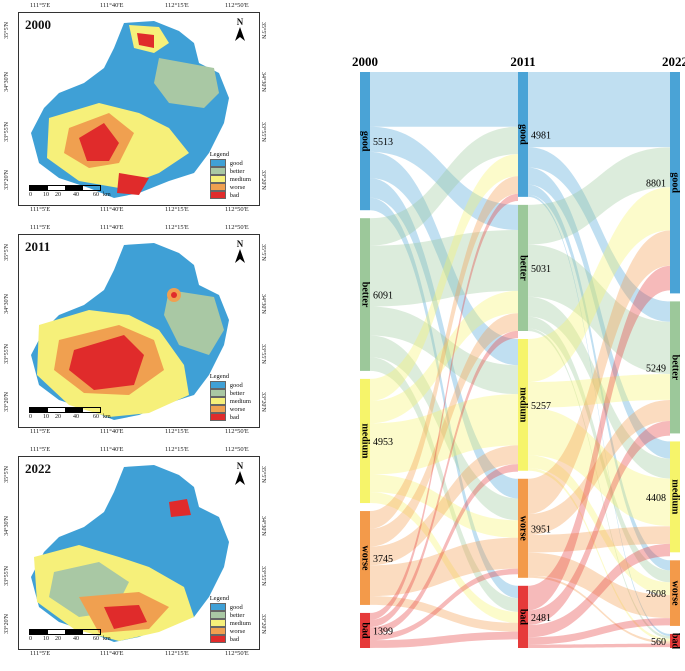  Describe the element at coordinates (365, 441) in the screenshot. I see `node-label-2000-medium: medium` at that location.